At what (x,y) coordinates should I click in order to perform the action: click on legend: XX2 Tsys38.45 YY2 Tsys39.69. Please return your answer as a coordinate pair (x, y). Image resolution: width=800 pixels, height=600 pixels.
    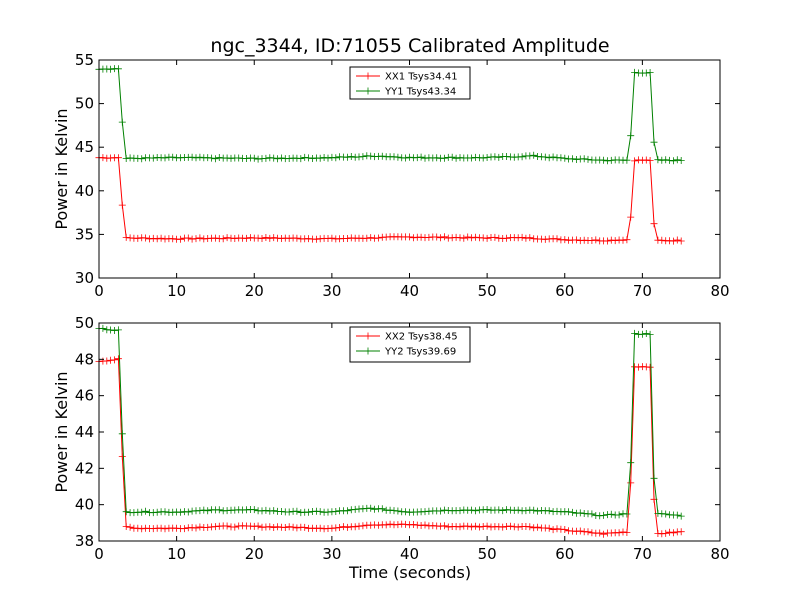
    Looking at the image, I should click on (410, 344).